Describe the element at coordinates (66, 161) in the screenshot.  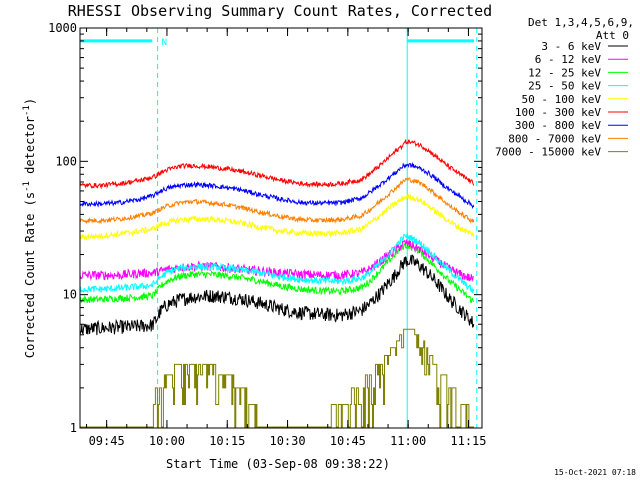
I see `y-tick-label: 100` at that location.